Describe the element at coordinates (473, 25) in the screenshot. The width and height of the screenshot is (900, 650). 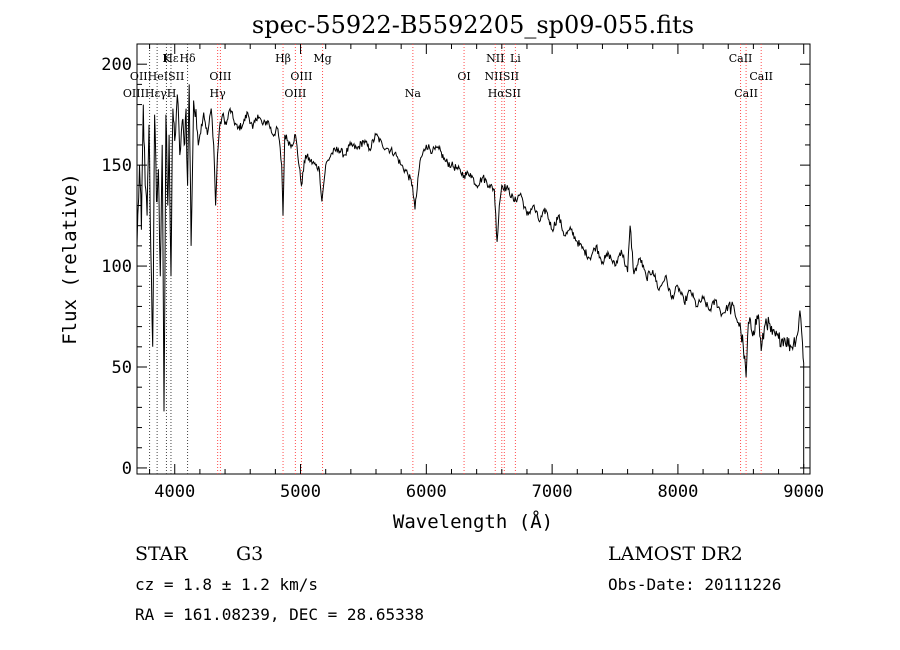
I see `chart-title: spec-55922-B5592205_sp09-055.fits` at that location.